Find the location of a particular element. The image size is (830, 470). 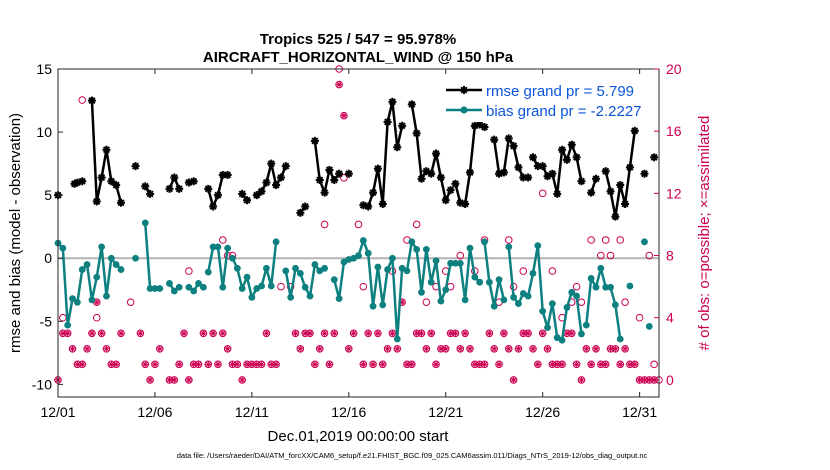

y-tick-left-label: -10 is located at coordinates (42, 384).